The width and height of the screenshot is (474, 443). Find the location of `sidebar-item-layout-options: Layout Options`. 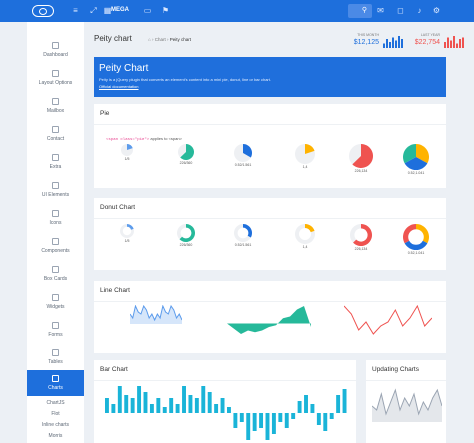

sidebar-item-layout-options: Layout Options is located at coordinates (55, 80).